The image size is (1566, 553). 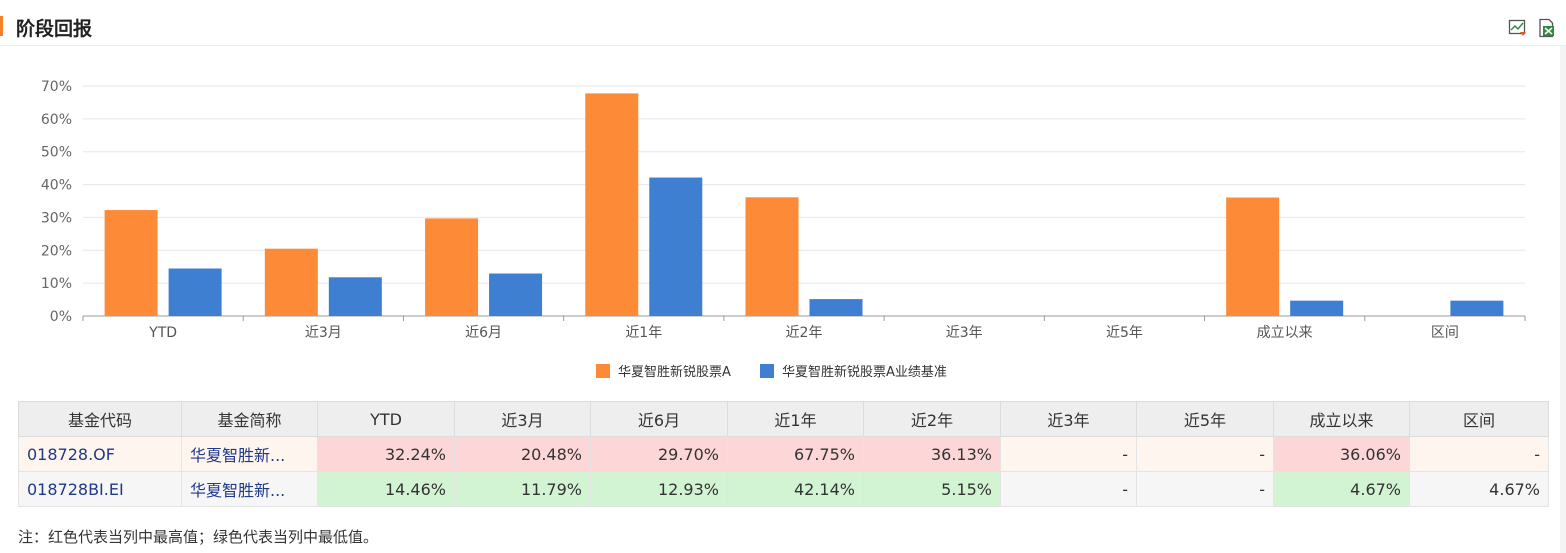 I want to click on col-header-1y: 近1年, so click(x=795, y=419).